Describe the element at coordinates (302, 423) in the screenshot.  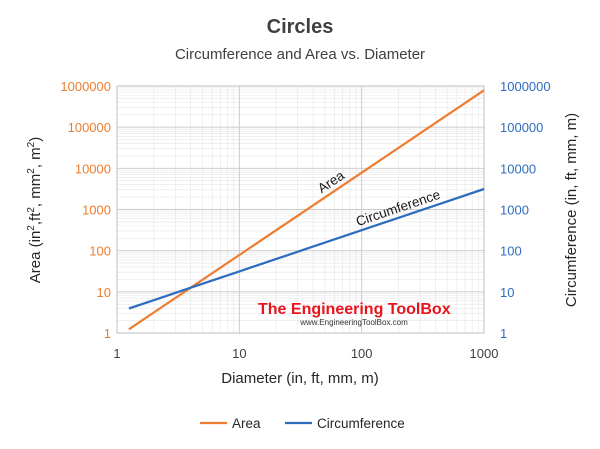
I see `legend: Area Circumference` at that location.